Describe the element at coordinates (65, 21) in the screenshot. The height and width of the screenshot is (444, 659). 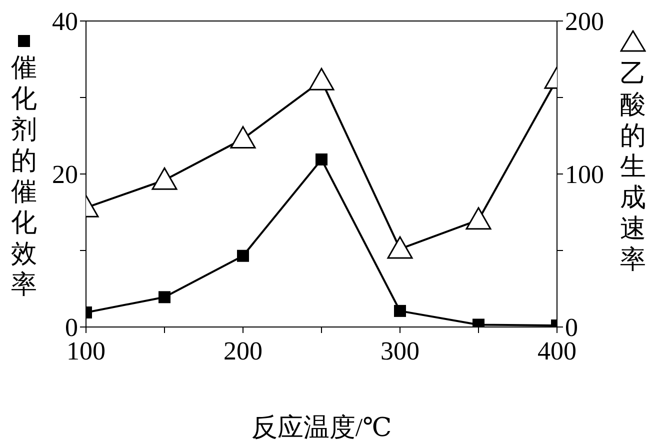
I see `y-tick-label: 40` at that location.